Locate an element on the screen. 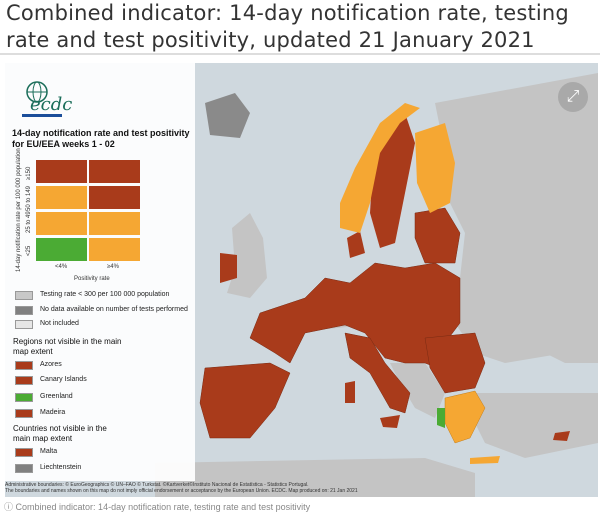  svalbard-land is located at coordinates (227, 115).